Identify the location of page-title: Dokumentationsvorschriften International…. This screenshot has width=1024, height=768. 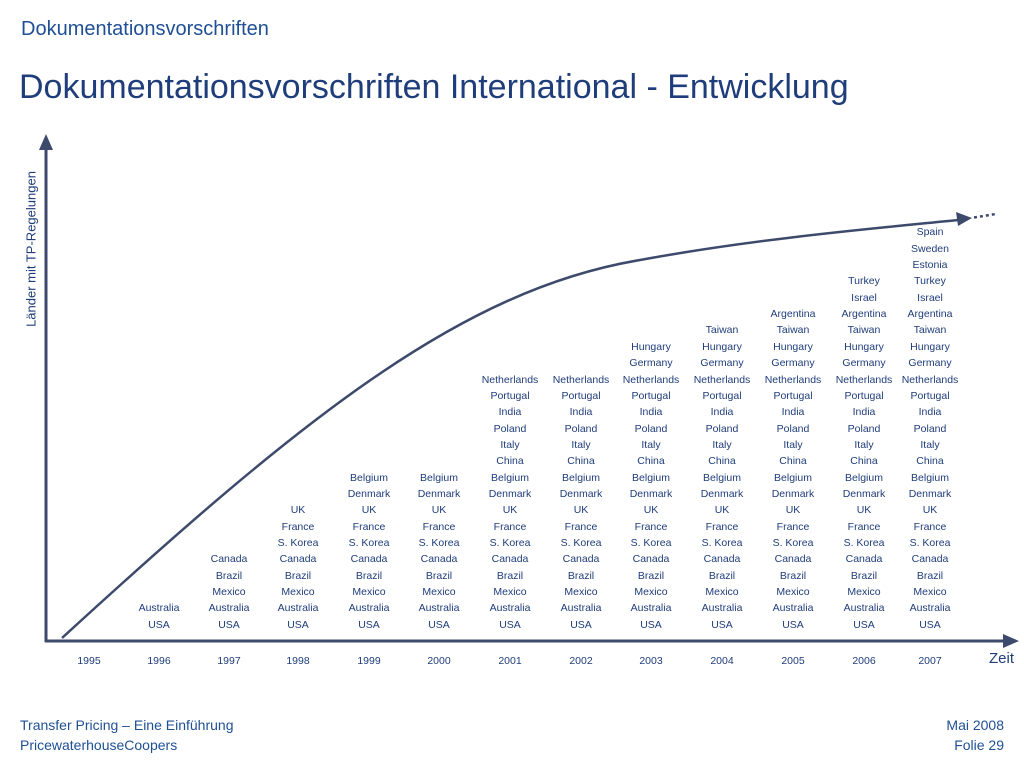
(434, 87).